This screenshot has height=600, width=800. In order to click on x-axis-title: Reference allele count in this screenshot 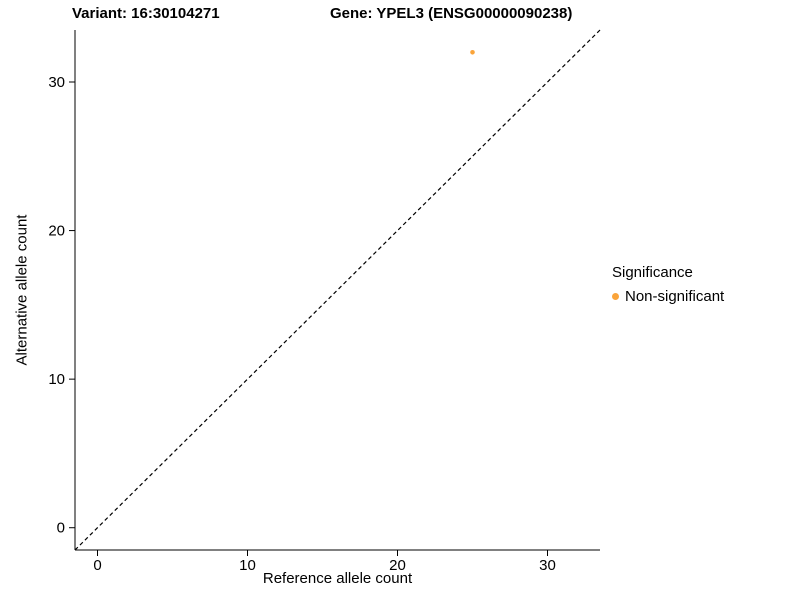, I will do `click(337, 578)`.